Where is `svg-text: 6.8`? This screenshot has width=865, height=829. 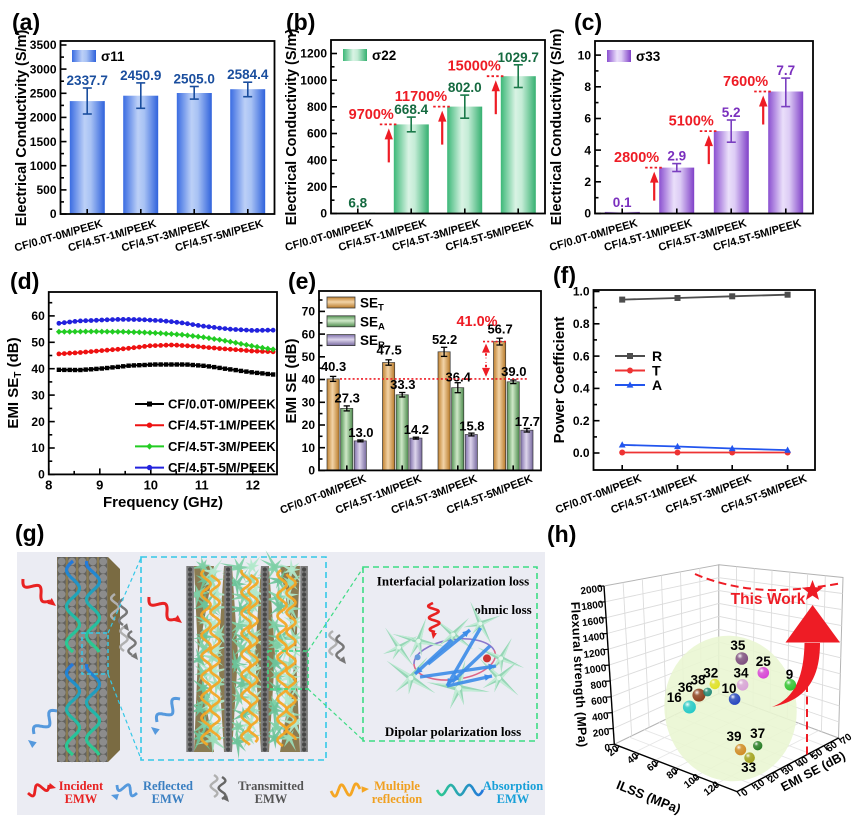 svg-text: 6.8 is located at coordinates (357, 203).